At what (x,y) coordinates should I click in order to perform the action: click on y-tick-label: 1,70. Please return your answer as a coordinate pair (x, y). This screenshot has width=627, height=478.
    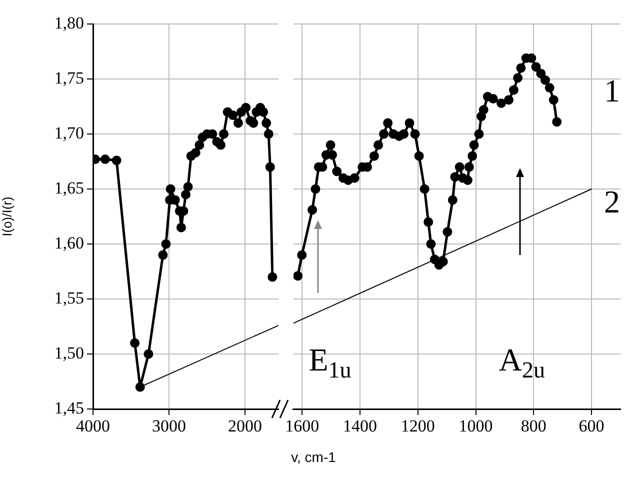
    Looking at the image, I should click on (69, 132).